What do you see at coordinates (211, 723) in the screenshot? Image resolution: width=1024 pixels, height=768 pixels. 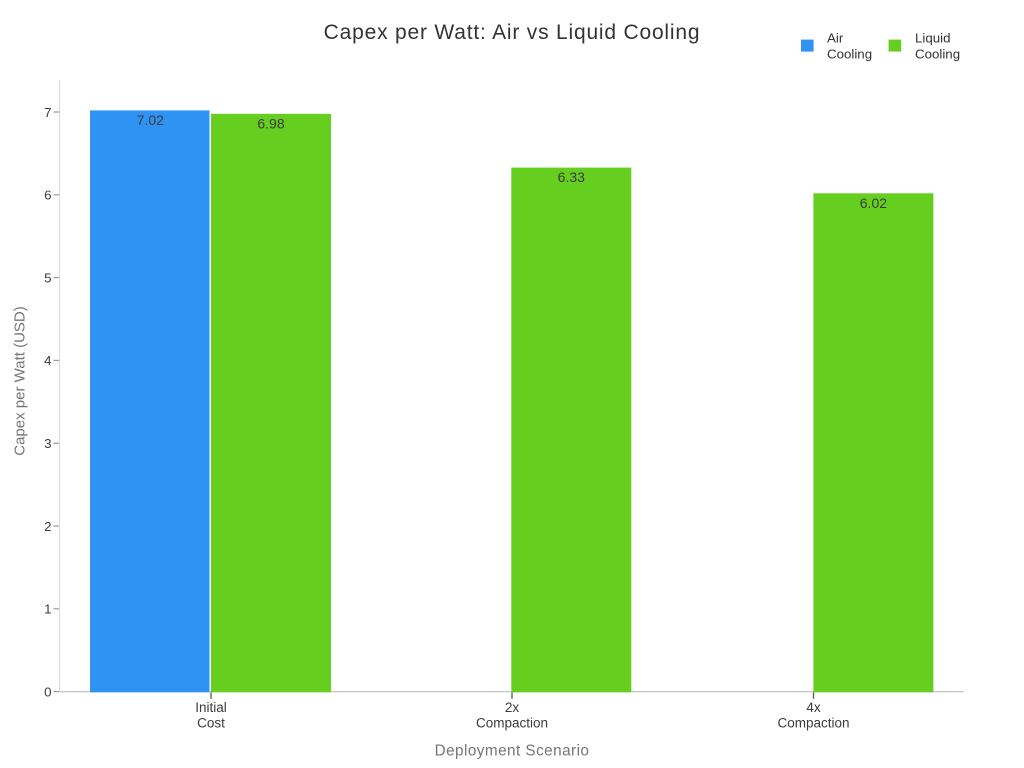 I see `svg-text: Cost` at bounding box center [211, 723].